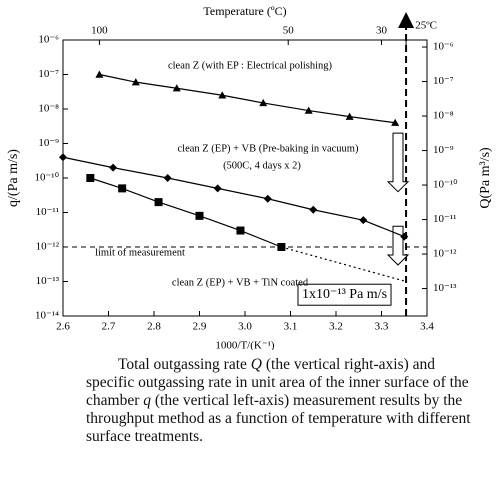 This screenshot has width=500, height=478. What do you see at coordinates (140, 252) in the screenshot?
I see `annotation: limit of measurement` at bounding box center [140, 252].